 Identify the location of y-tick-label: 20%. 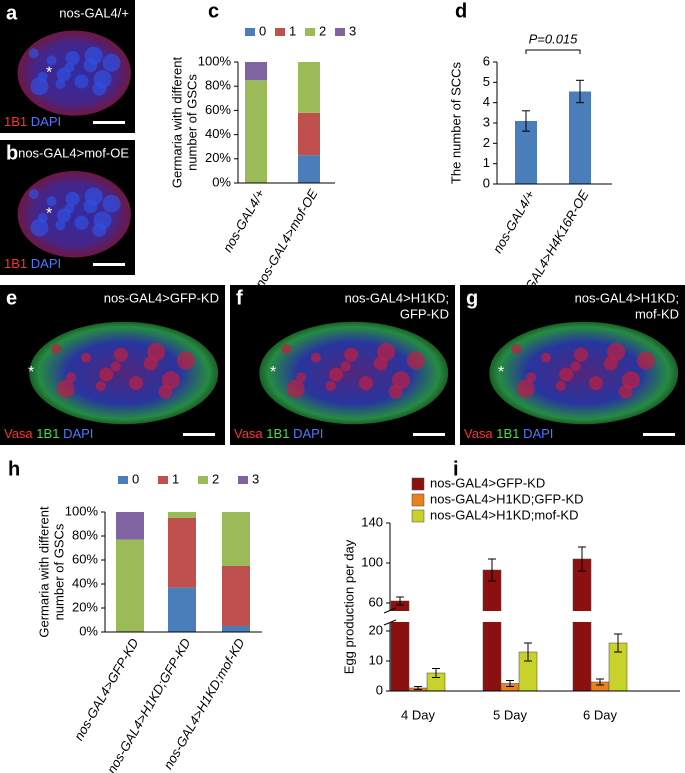
(218, 157).